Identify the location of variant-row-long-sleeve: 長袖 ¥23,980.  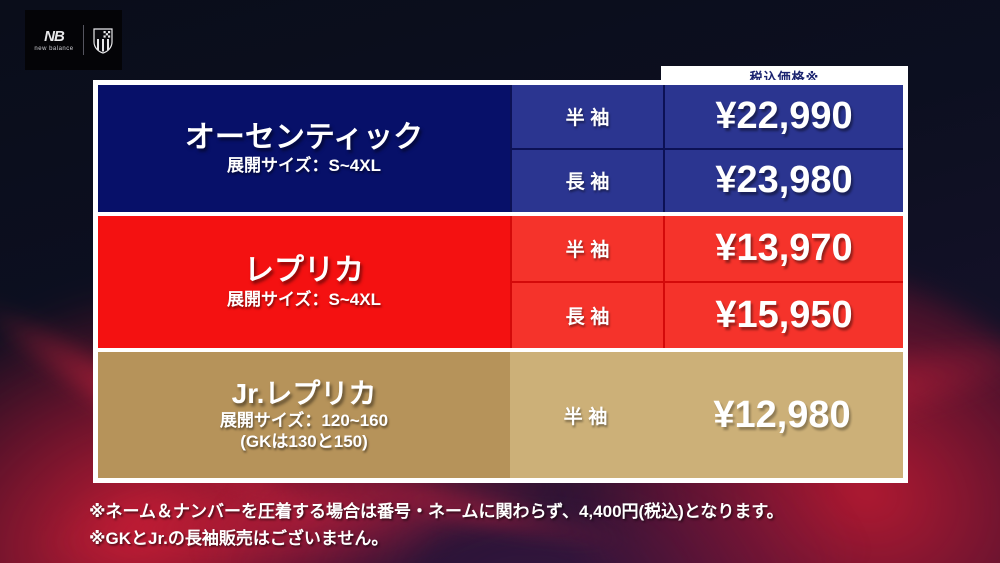
(707, 179).